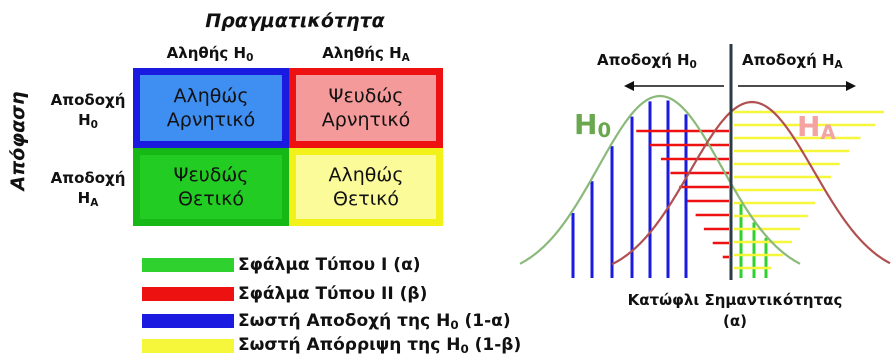 The height and width of the screenshot is (358, 891). What do you see at coordinates (329, 265) in the screenshot?
I see `legend-label-type1: Σφάλμα Τύπου I (α)` at bounding box center [329, 265].